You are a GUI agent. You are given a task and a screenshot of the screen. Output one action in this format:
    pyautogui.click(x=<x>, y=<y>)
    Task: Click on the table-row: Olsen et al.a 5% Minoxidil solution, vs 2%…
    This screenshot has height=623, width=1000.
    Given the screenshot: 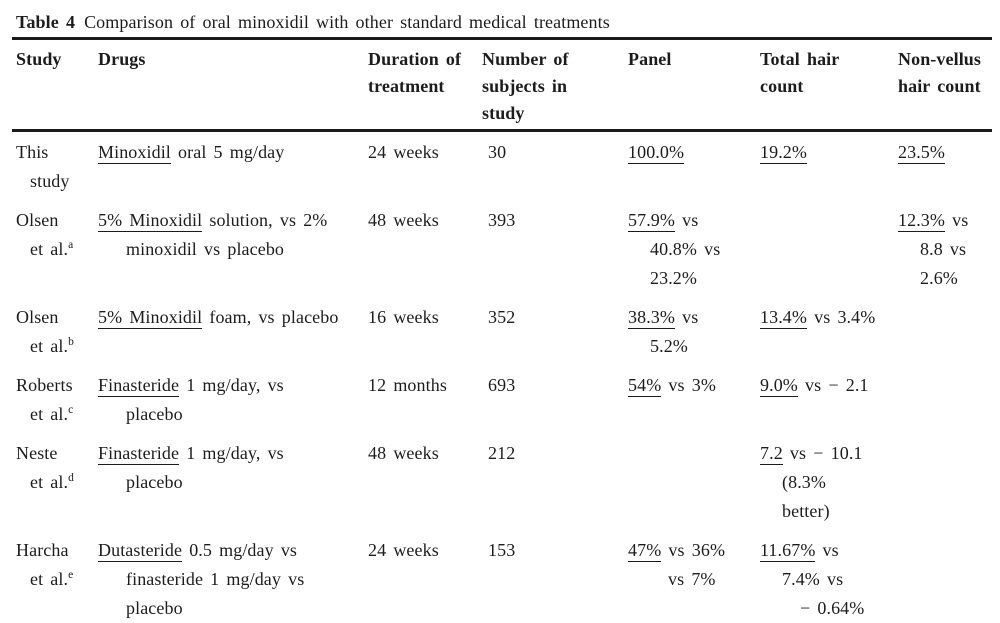 What is the action you would take?
    pyautogui.click(x=503, y=249)
    